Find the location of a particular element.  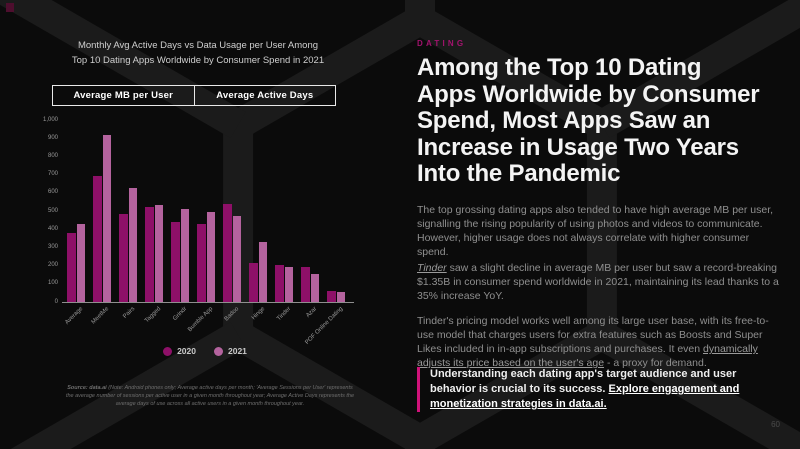

x-axis-line is located at coordinates (208, 302).